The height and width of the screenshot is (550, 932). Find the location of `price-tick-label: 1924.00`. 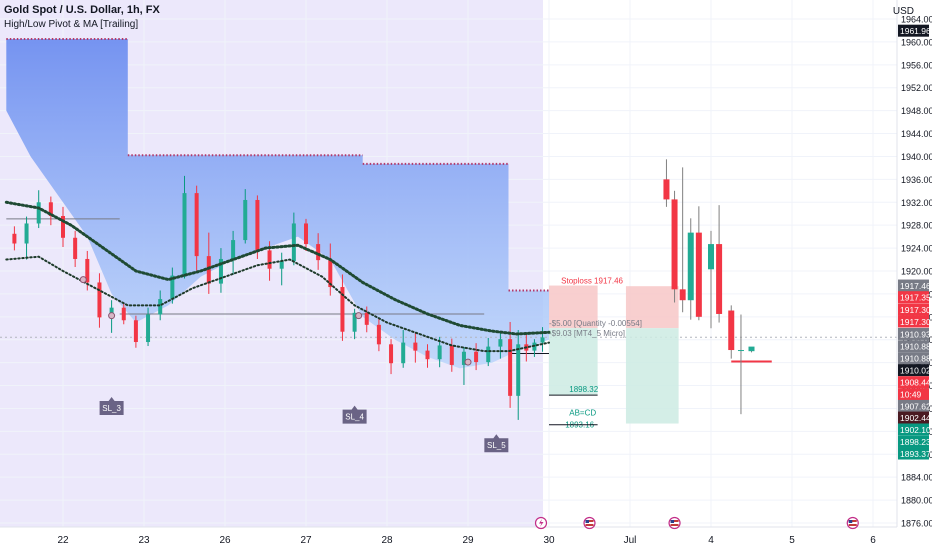

price-tick-label: 1924.00 is located at coordinates (916, 249).